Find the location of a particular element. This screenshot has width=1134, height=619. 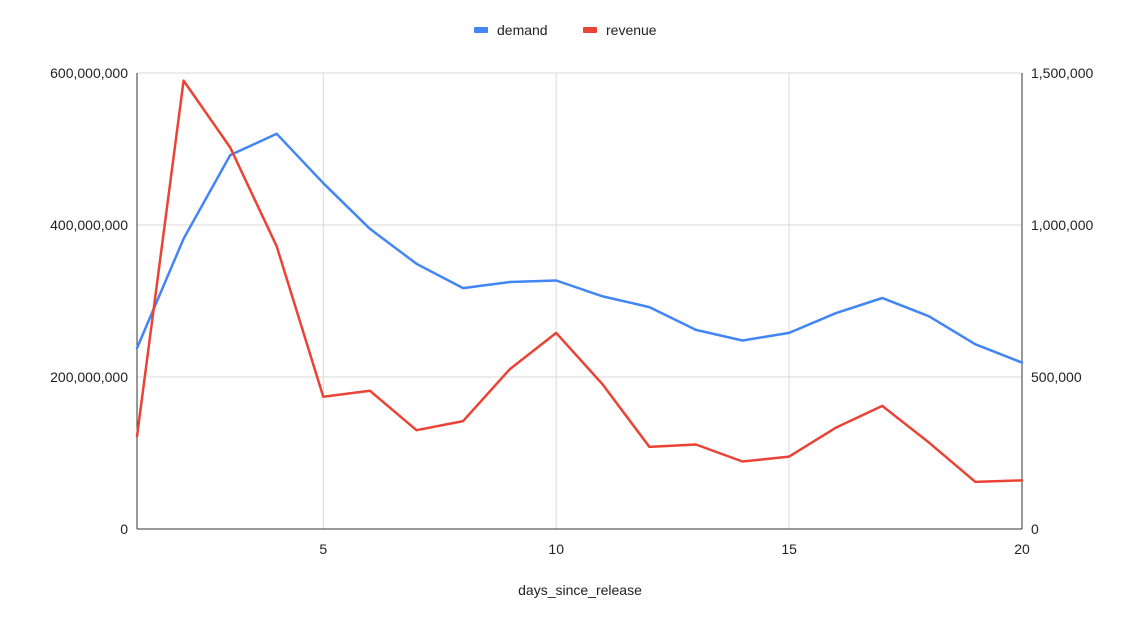

x-axis-title: days_since_release is located at coordinates (580, 590).